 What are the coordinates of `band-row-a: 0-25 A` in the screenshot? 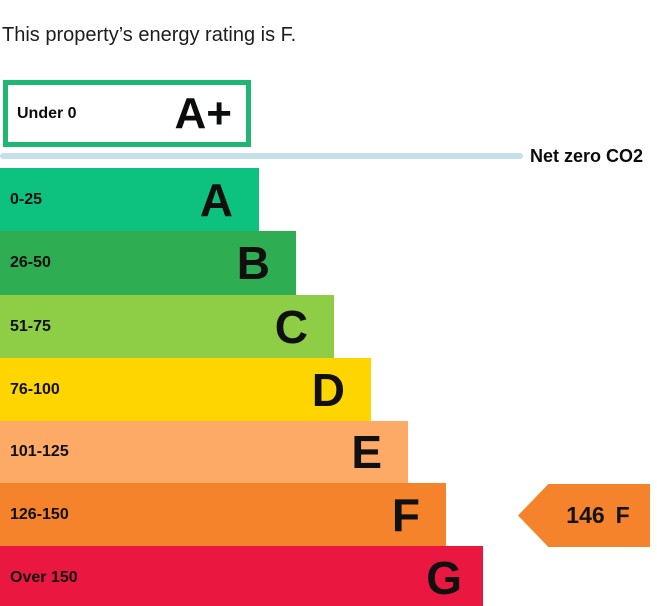 It's located at (129, 199).